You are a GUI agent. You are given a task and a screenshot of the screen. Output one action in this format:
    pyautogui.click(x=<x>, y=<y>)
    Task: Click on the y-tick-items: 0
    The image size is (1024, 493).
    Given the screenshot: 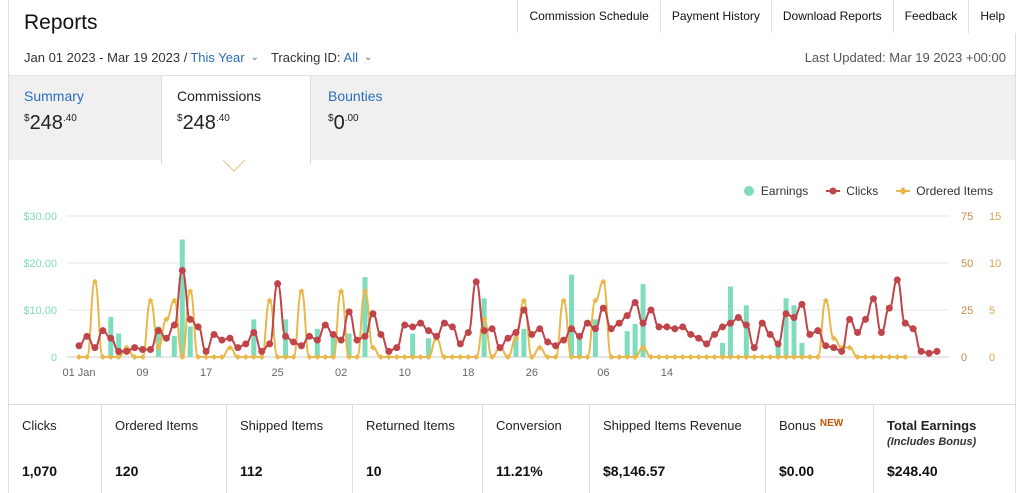 What is the action you would take?
    pyautogui.click(x=992, y=358)
    